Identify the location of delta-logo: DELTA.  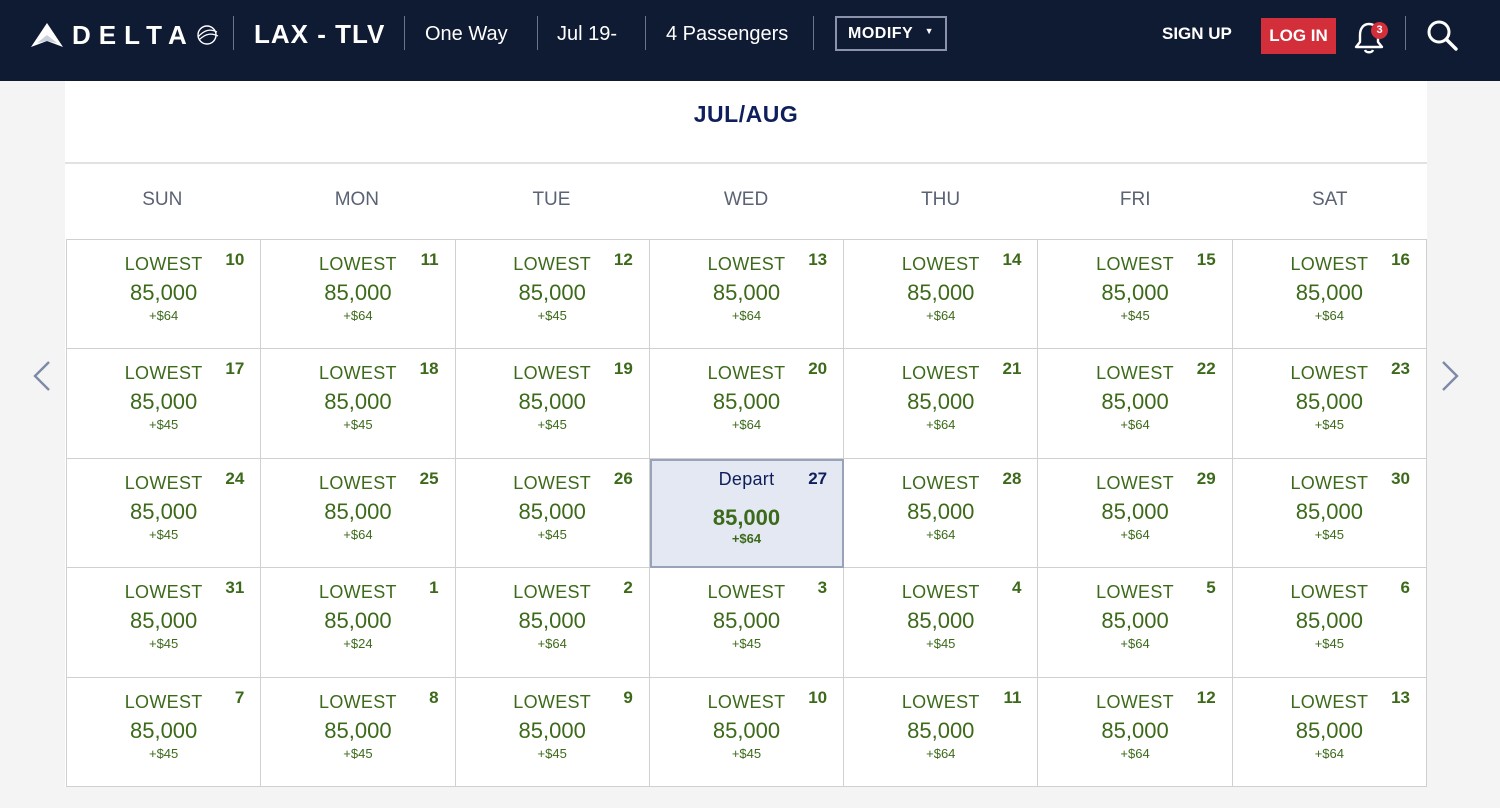
(125, 35).